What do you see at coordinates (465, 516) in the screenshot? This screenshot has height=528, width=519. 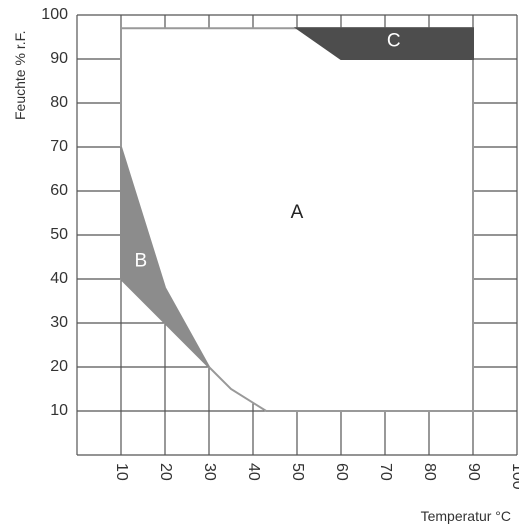 I see `x-axis-title: Temperatur °C` at bounding box center [465, 516].